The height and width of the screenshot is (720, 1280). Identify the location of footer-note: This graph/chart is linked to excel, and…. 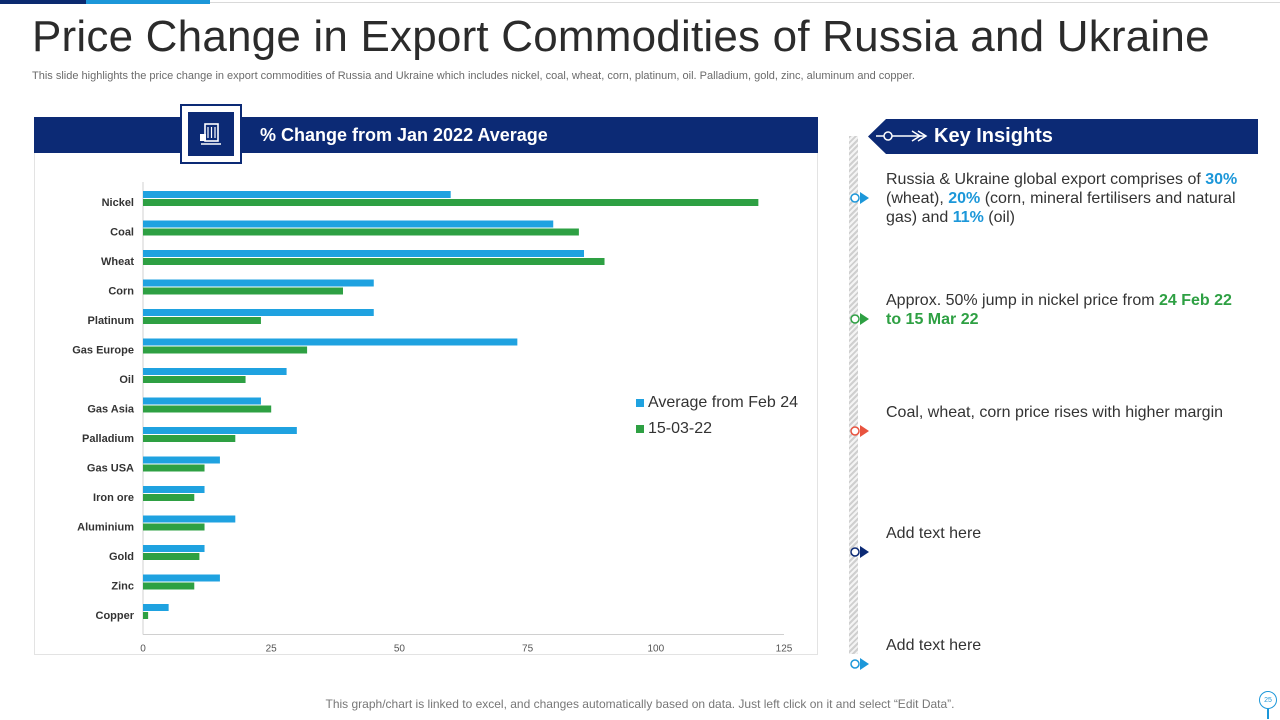
(640, 704).